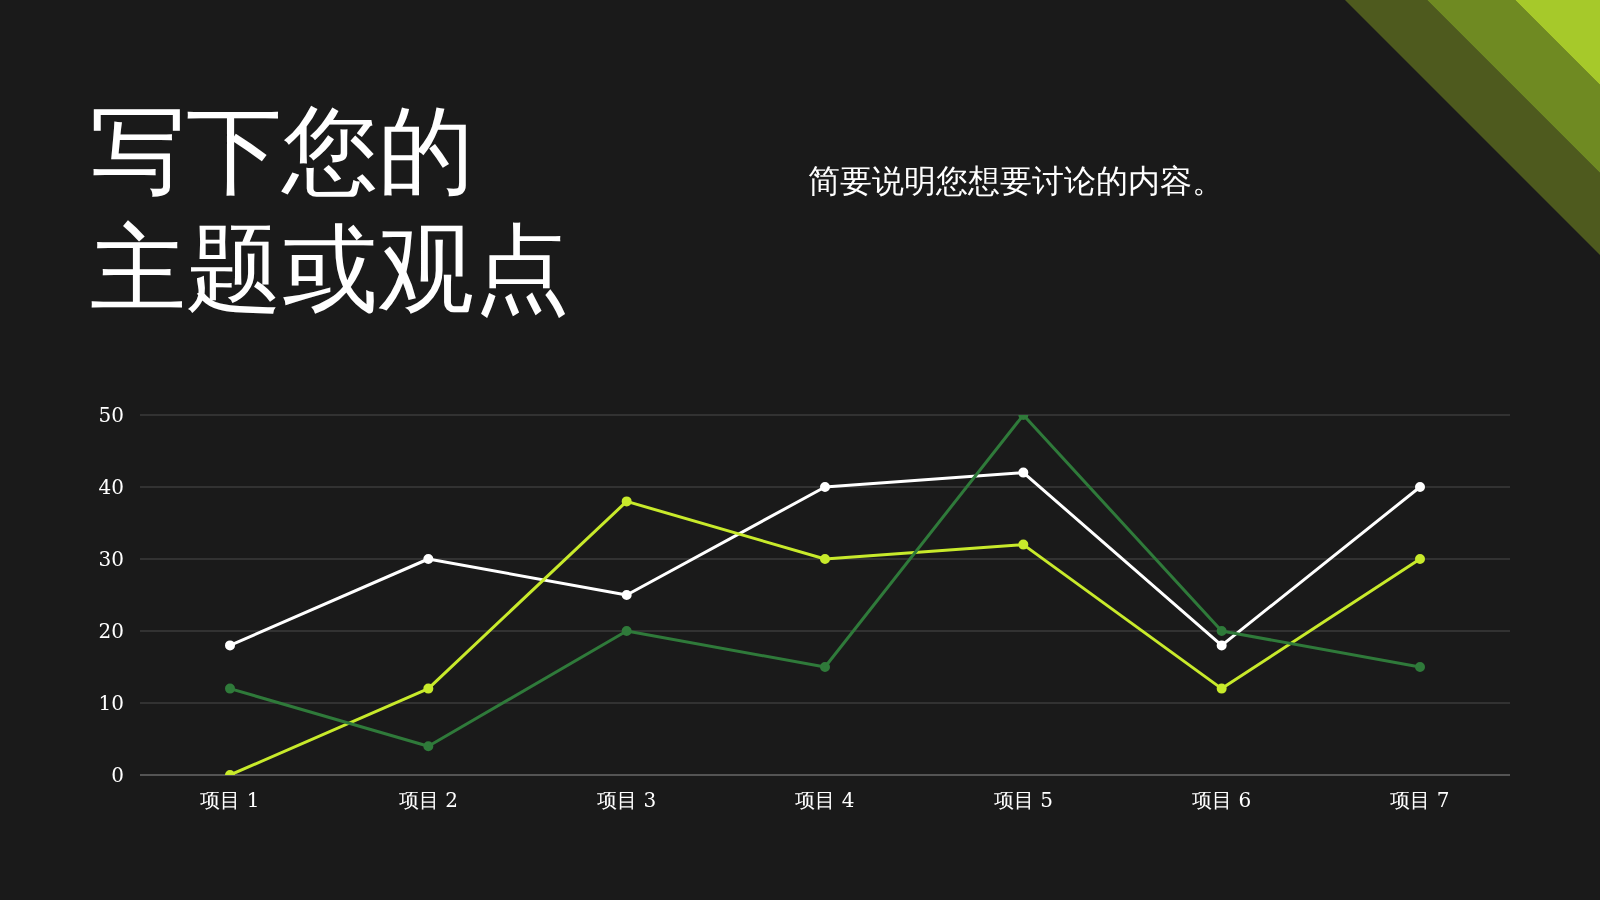 The image size is (1600, 900). Describe the element at coordinates (111, 703) in the screenshot. I see `y-tick-label: 10` at that location.